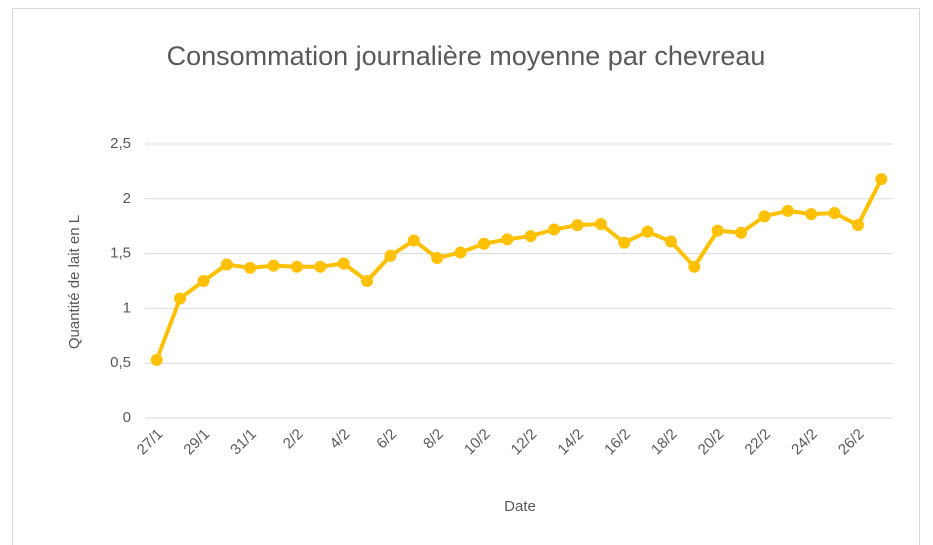  Describe the element at coordinates (804, 442) in the screenshot. I see `x-tick-label: 24/2` at that location.